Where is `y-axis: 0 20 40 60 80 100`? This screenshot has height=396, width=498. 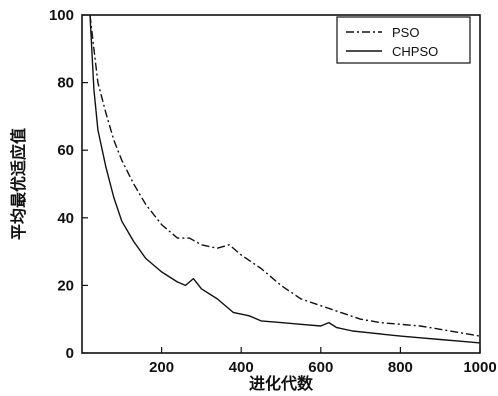
y-axis: 0 20 40 60 80 100 is located at coordinates (68, 184).